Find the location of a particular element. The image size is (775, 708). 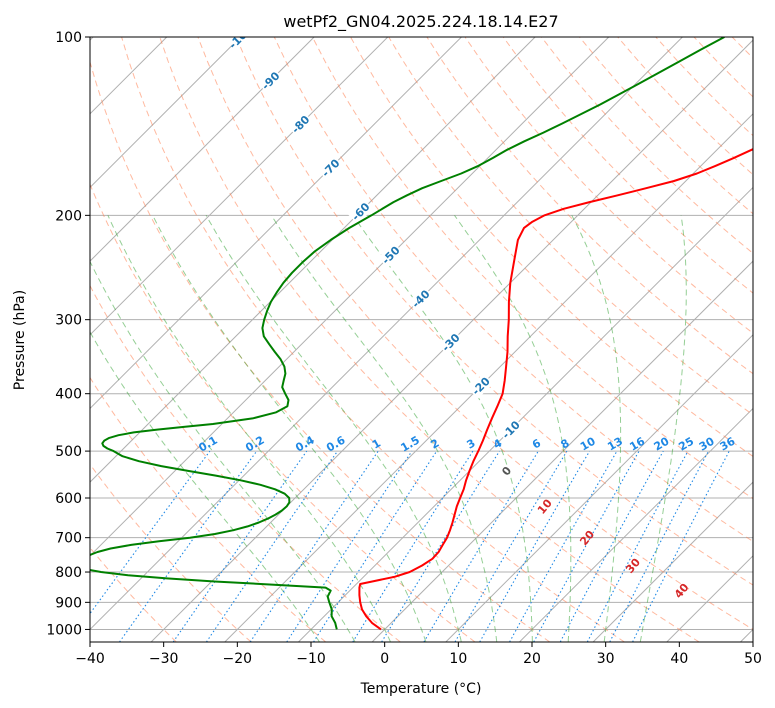

isotherm--90 is located at coordinates (202, 149).